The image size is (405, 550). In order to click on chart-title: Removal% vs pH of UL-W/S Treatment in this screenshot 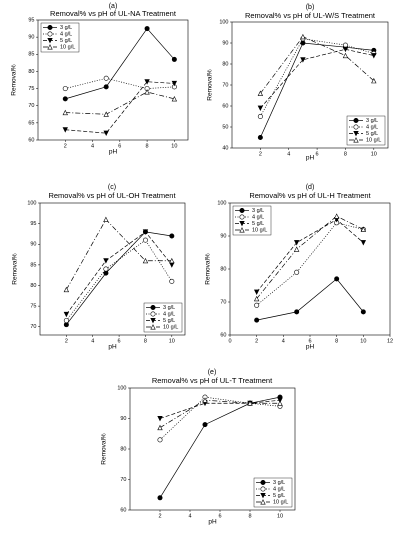, I will do `click(310, 15)`.